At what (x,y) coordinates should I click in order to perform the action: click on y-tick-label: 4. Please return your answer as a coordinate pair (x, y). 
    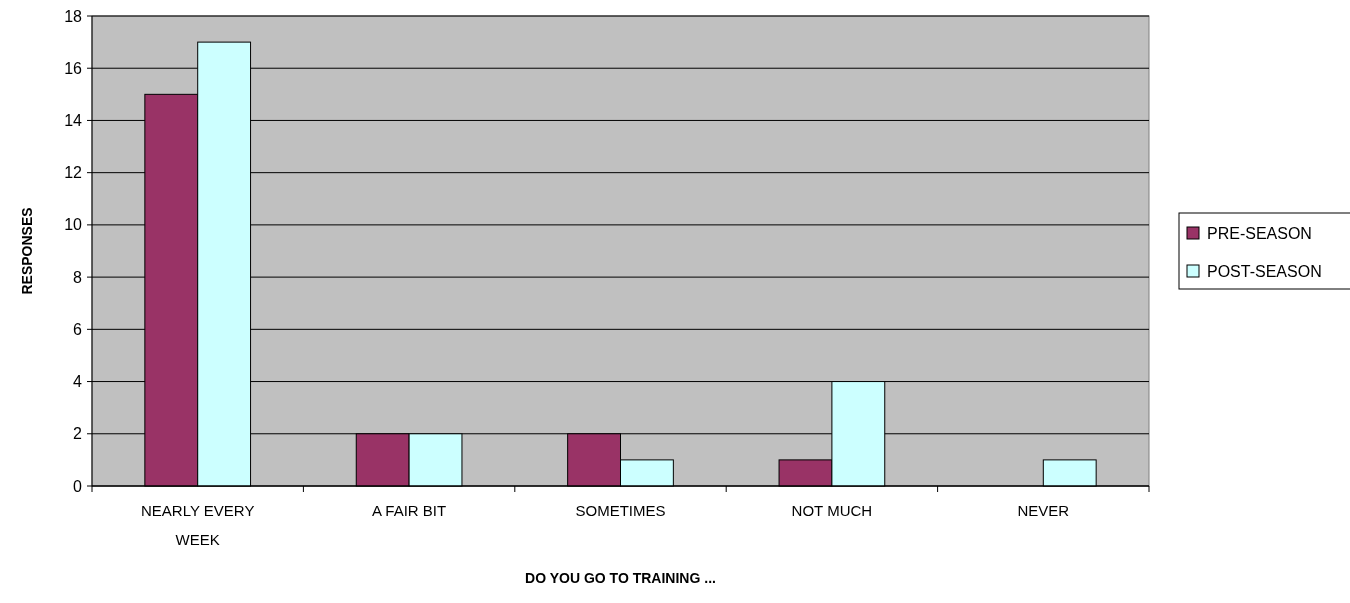
    Looking at the image, I should click on (78, 382).